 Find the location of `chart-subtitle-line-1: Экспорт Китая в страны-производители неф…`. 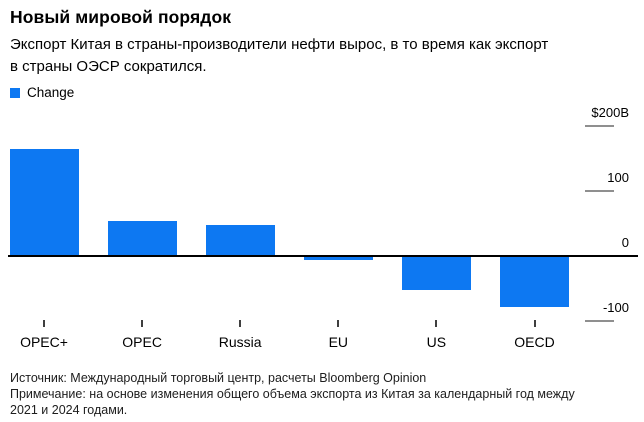

chart-subtitle-line-1: Экспорт Китая в страны-производители неф… is located at coordinates (279, 44).